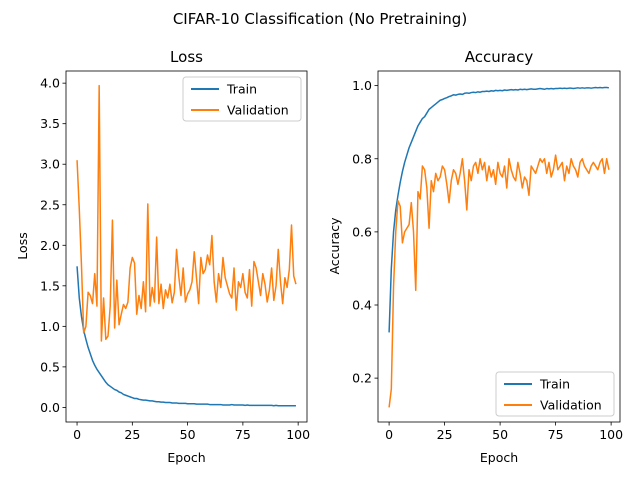 This screenshot has height=480, width=640. Describe the element at coordinates (132, 434) in the screenshot. I see `loss-x-tick-label: 25` at that location.